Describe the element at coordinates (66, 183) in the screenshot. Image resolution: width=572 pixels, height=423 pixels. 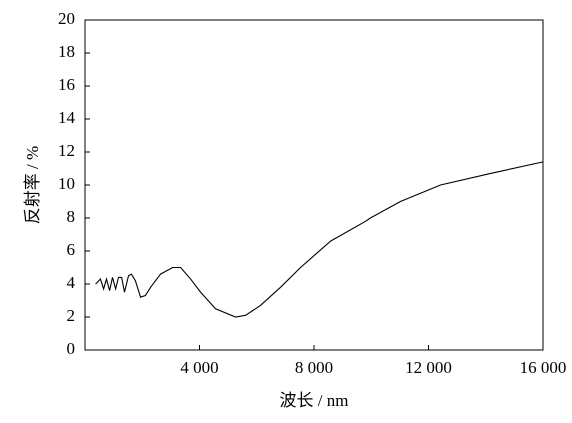
I see `y-tick-label: 10` at that location.